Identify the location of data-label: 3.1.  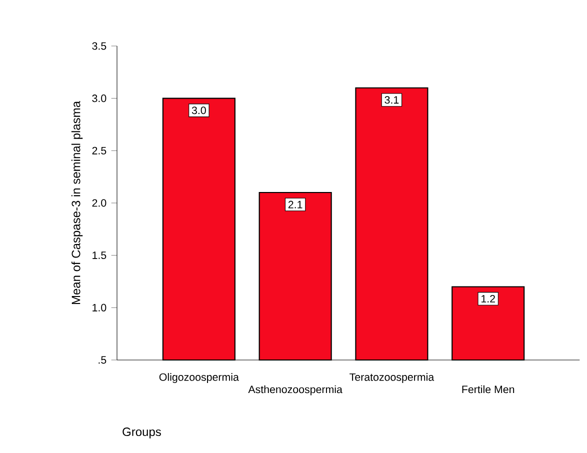
(391, 100).